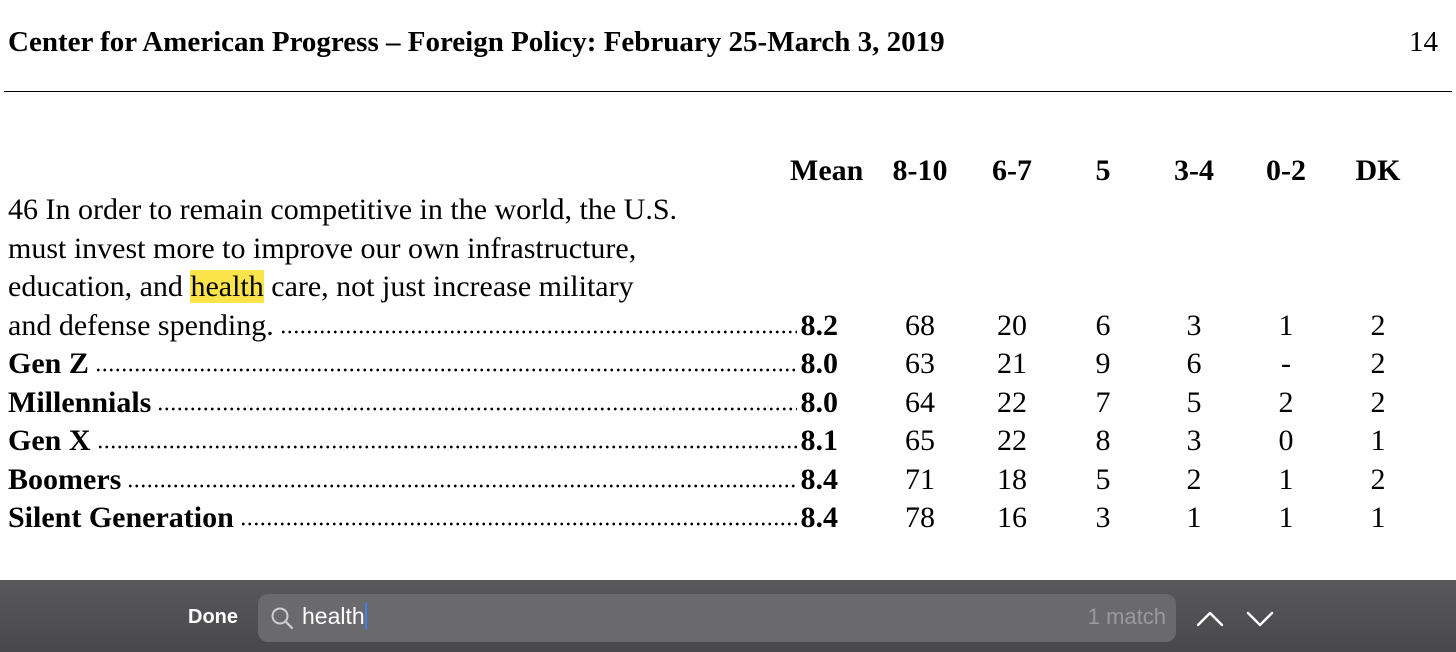 Image resolution: width=1456 pixels, height=652 pixels. What do you see at coordinates (365, 616) in the screenshot?
I see `caret` at bounding box center [365, 616].